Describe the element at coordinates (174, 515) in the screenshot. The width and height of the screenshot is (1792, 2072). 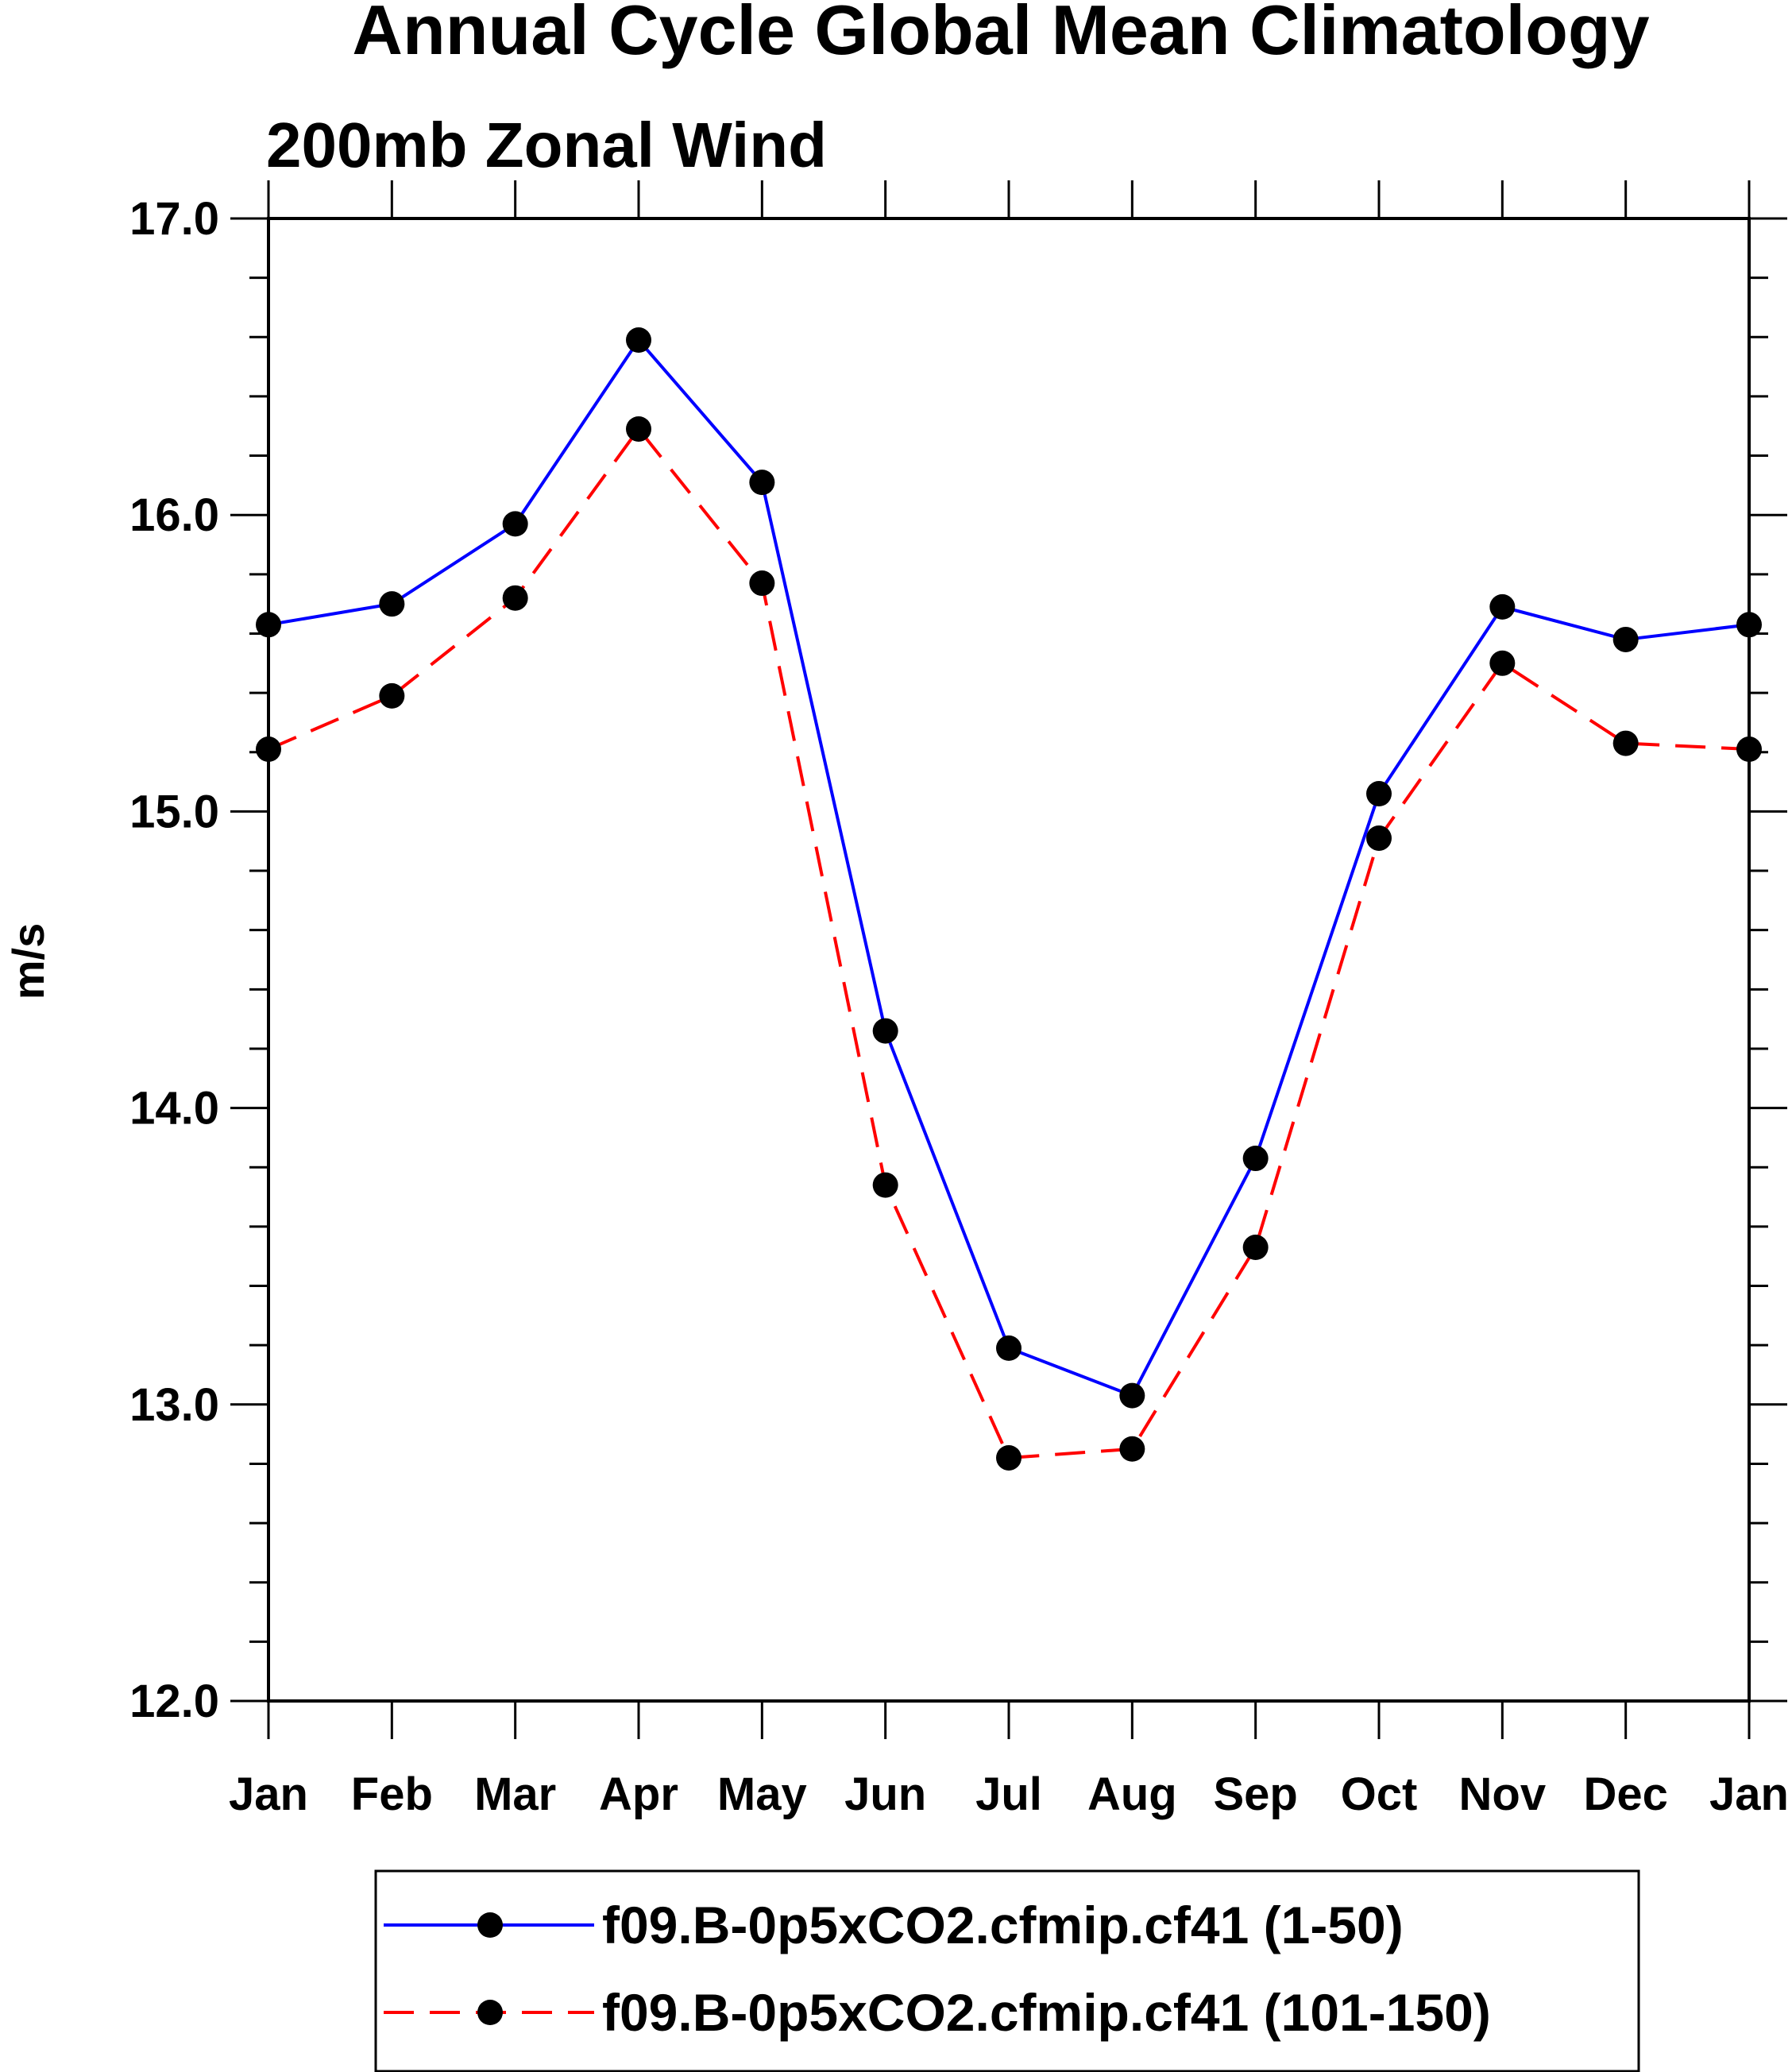
I see `y-tick-label: 16.0` at that location.